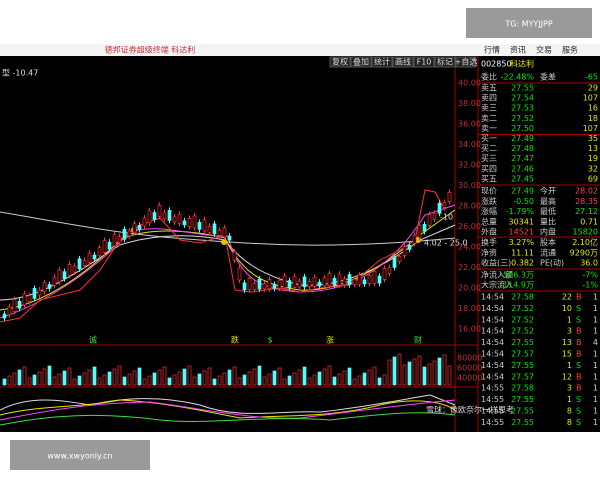 The height and width of the screenshot is (480, 600). I want to click on volume-bars, so click(227, 369).